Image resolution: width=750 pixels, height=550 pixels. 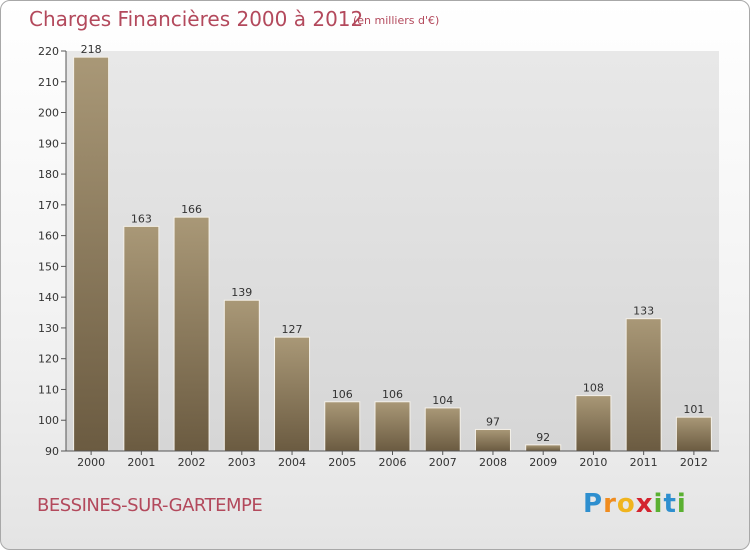 What do you see at coordinates (91, 49) in the screenshot?
I see `data-label-2000: 218` at bounding box center [91, 49].